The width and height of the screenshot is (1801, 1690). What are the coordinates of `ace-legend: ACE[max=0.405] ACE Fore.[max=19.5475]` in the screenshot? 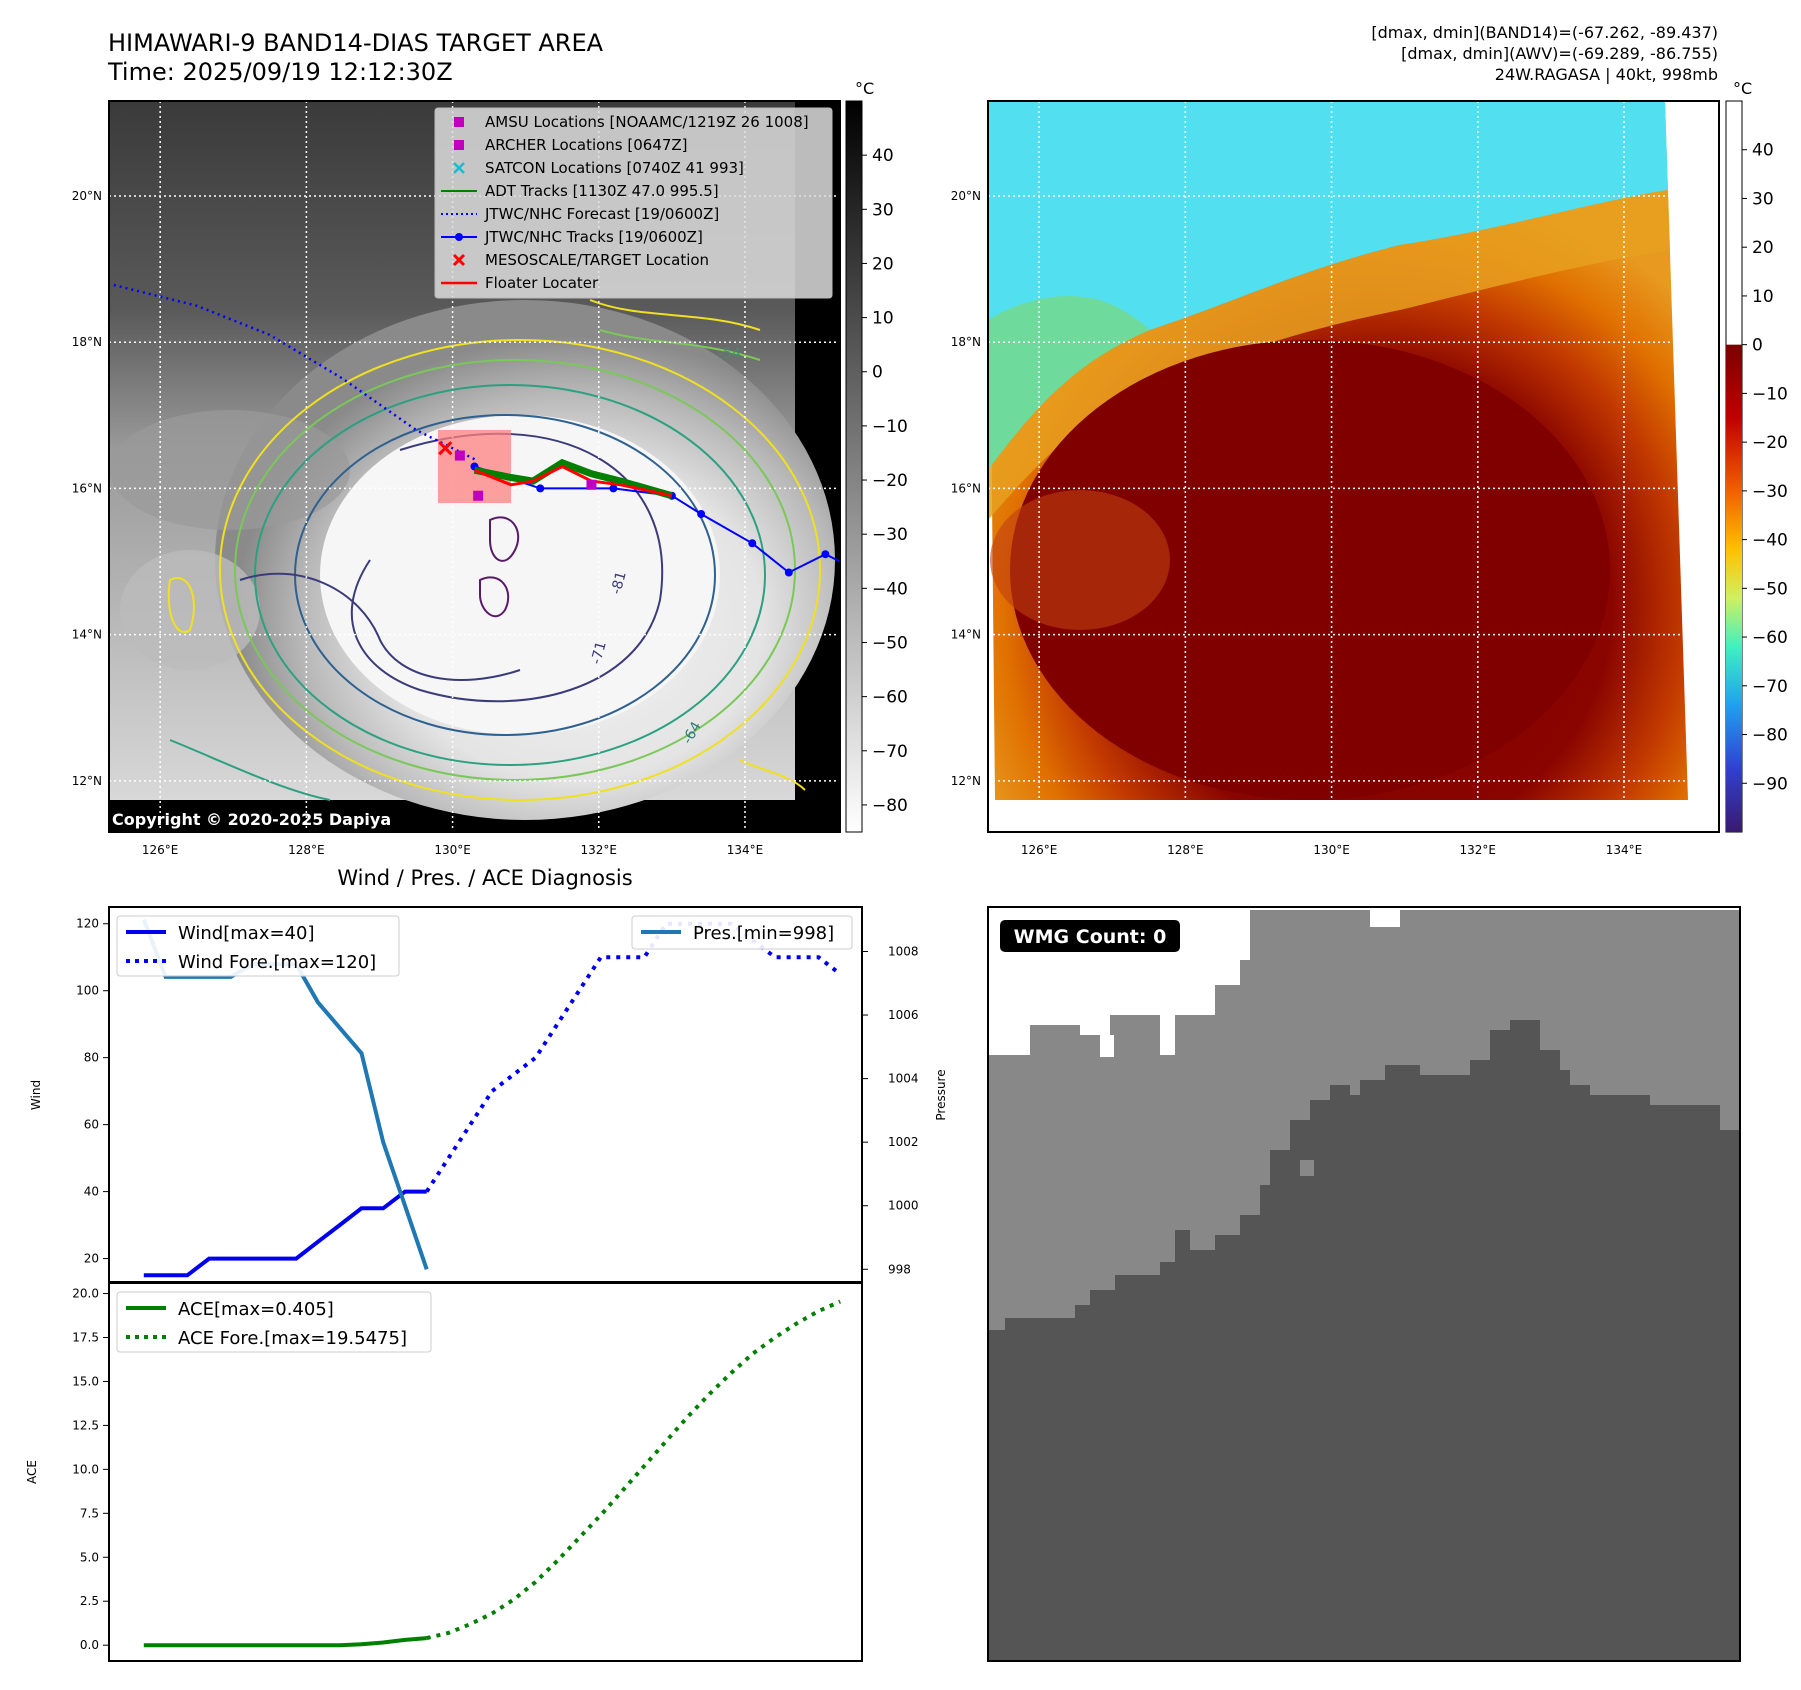 It's located at (274, 1322).